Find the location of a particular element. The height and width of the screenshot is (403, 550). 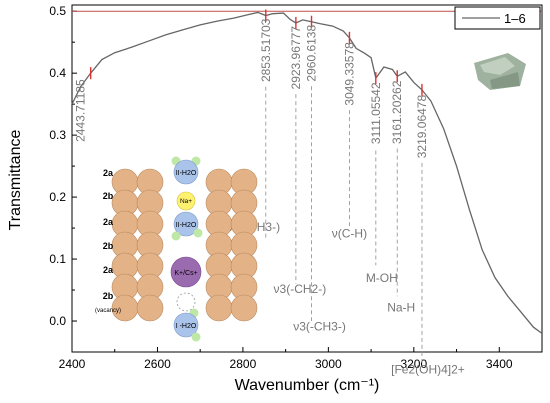

peak-label: 3111.05542 is located at coordinates (376, 113).